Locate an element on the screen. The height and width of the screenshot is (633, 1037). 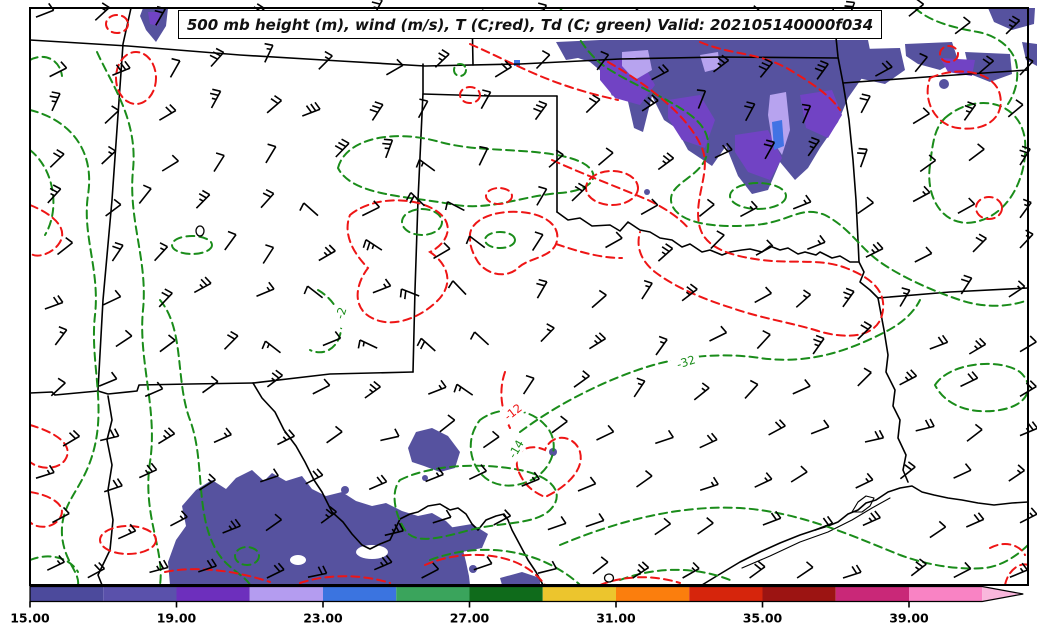
contour-label: -32 is located at coordinates (686, 361).